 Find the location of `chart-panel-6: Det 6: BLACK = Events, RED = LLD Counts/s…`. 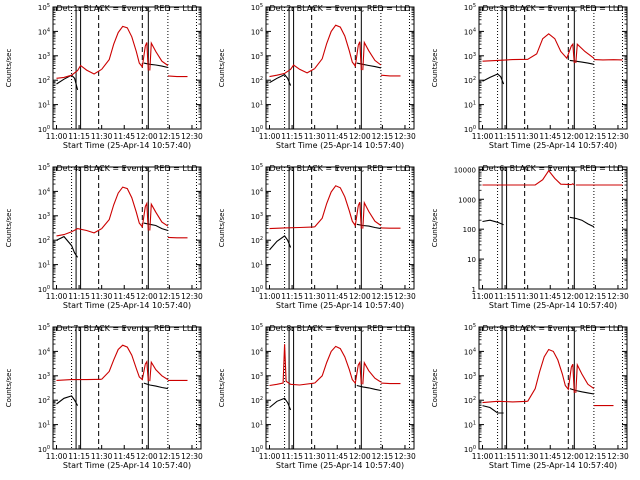

chart-panel-6: Det 6: BLACK = Events, RED = LLD Counts/s… is located at coordinates (530, 237).